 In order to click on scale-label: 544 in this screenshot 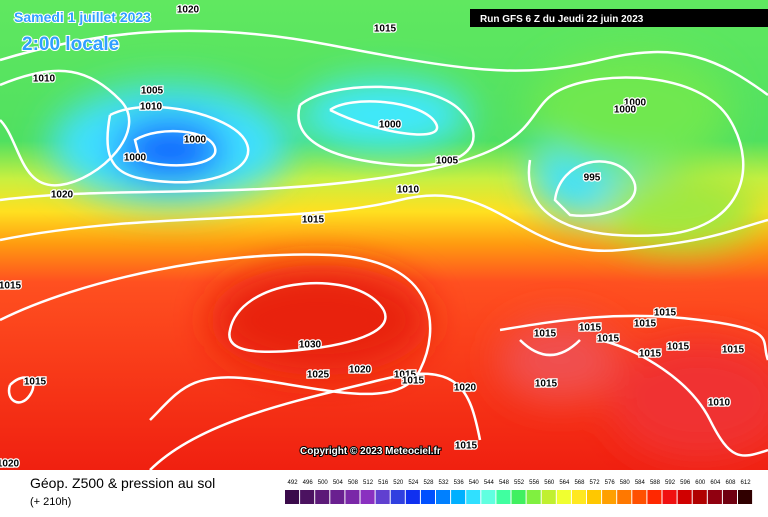, I will do `click(489, 483)`.